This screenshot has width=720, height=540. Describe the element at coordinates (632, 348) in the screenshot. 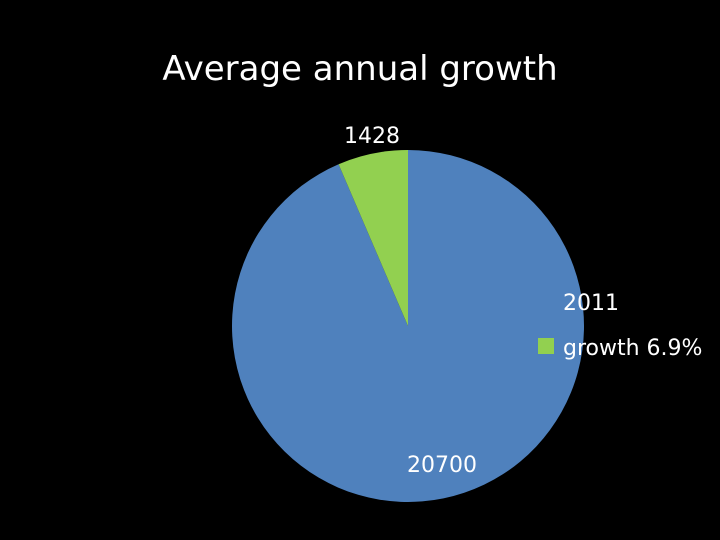

I see `legend-series-label: growth 6.9%` at that location.